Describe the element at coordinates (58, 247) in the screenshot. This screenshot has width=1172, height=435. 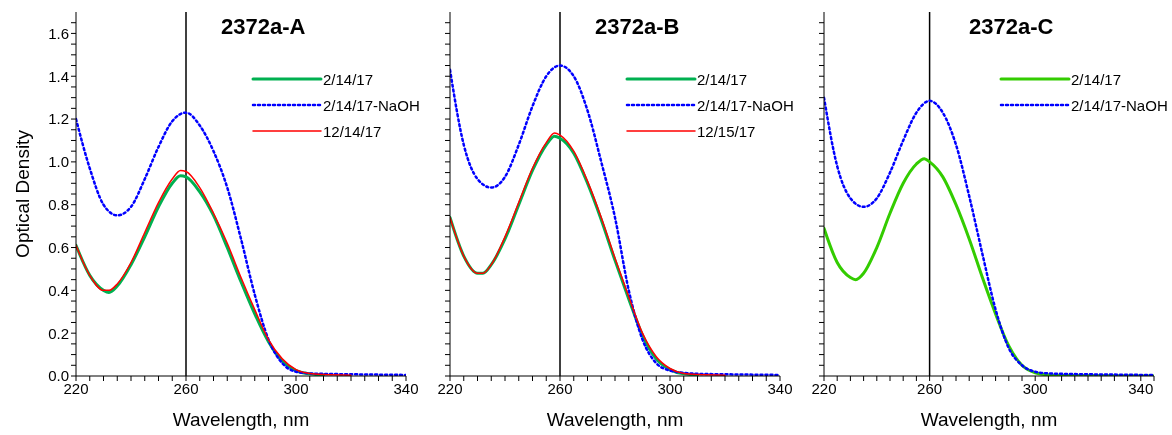
I see `y-tick-label: 0.6` at that location.